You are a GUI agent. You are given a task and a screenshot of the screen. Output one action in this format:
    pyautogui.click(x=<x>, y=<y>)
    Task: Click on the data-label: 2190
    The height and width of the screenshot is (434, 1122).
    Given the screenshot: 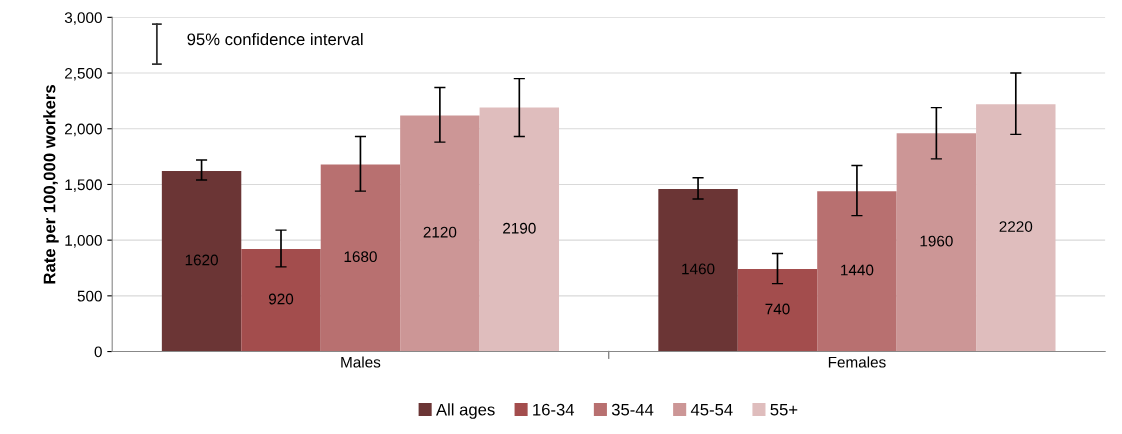 What is the action you would take?
    pyautogui.click(x=519, y=228)
    